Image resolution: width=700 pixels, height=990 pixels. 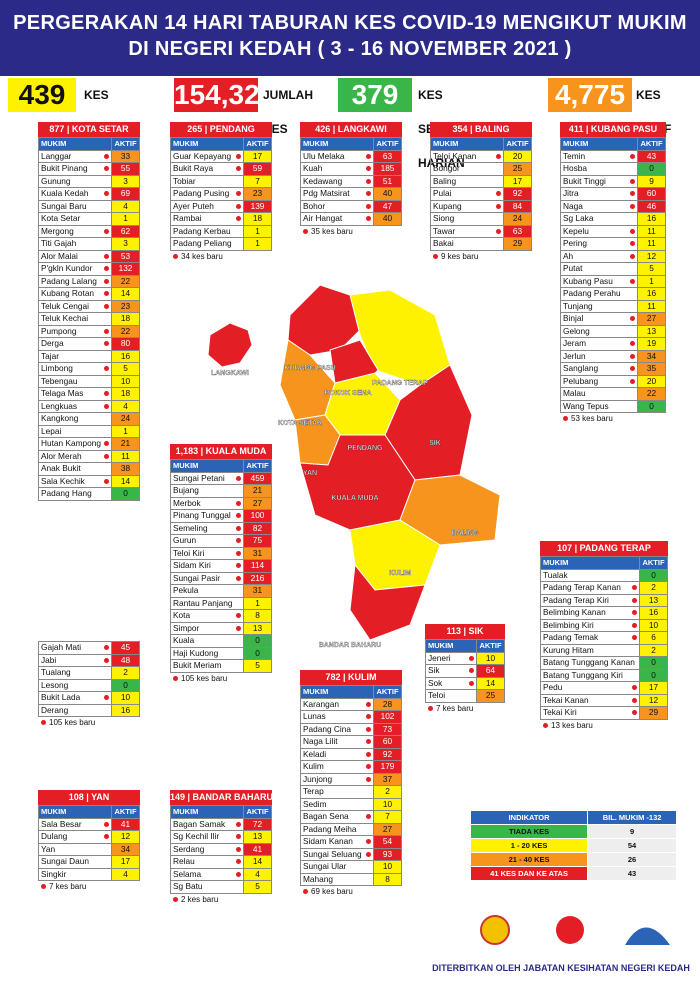 What do you see at coordinates (651, 381) in the screenshot?
I see `active-cases: 20` at bounding box center [651, 381].